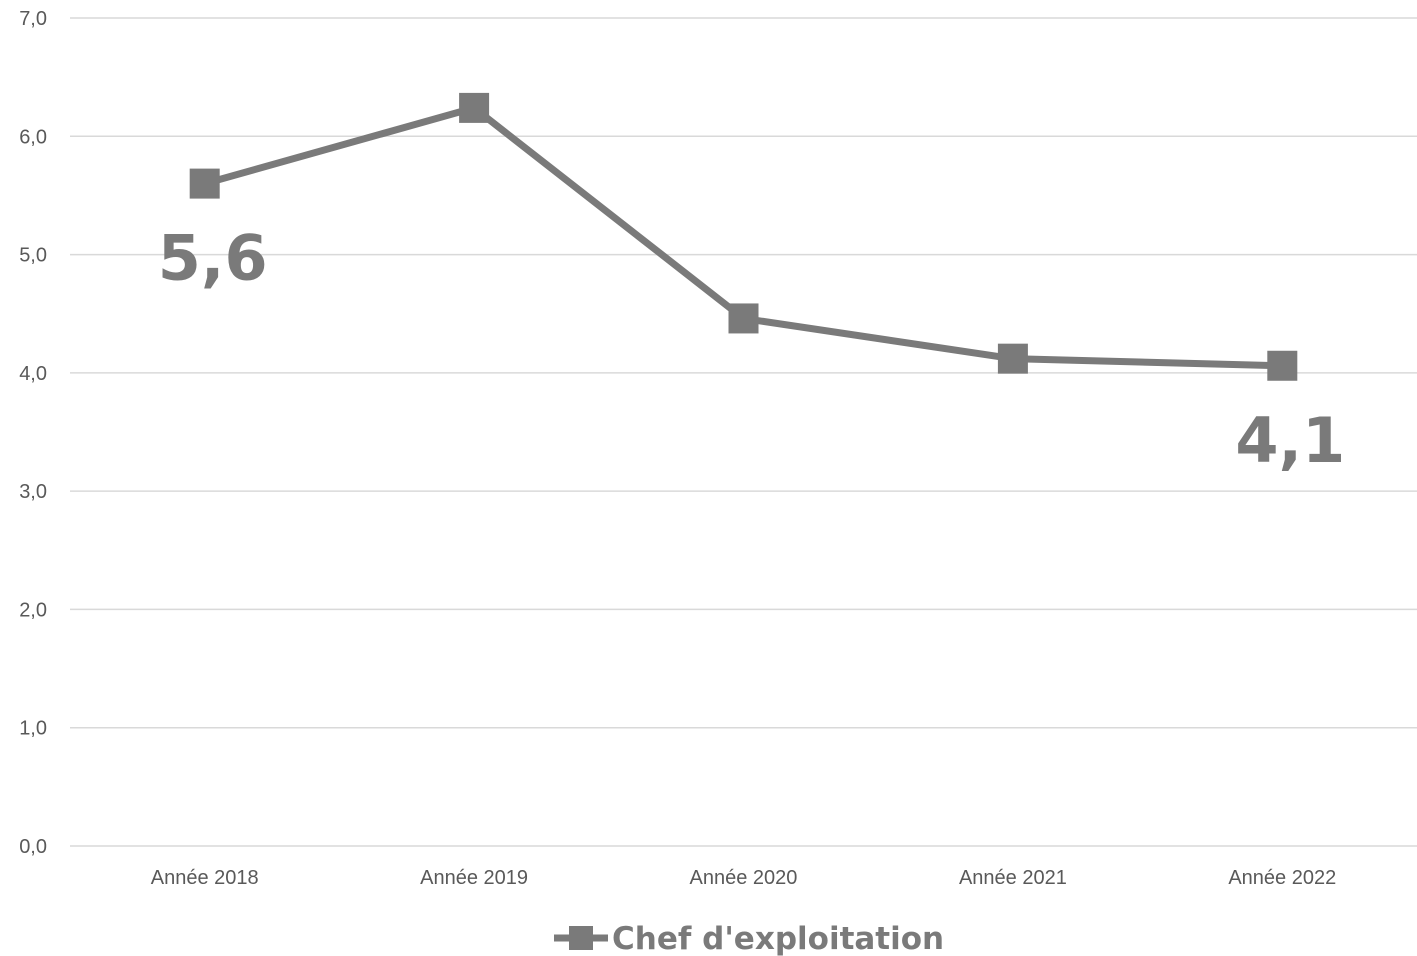 The image size is (1417, 956). What do you see at coordinates (33, 256) in the screenshot?
I see `y-tick-label: 5,0` at bounding box center [33, 256].